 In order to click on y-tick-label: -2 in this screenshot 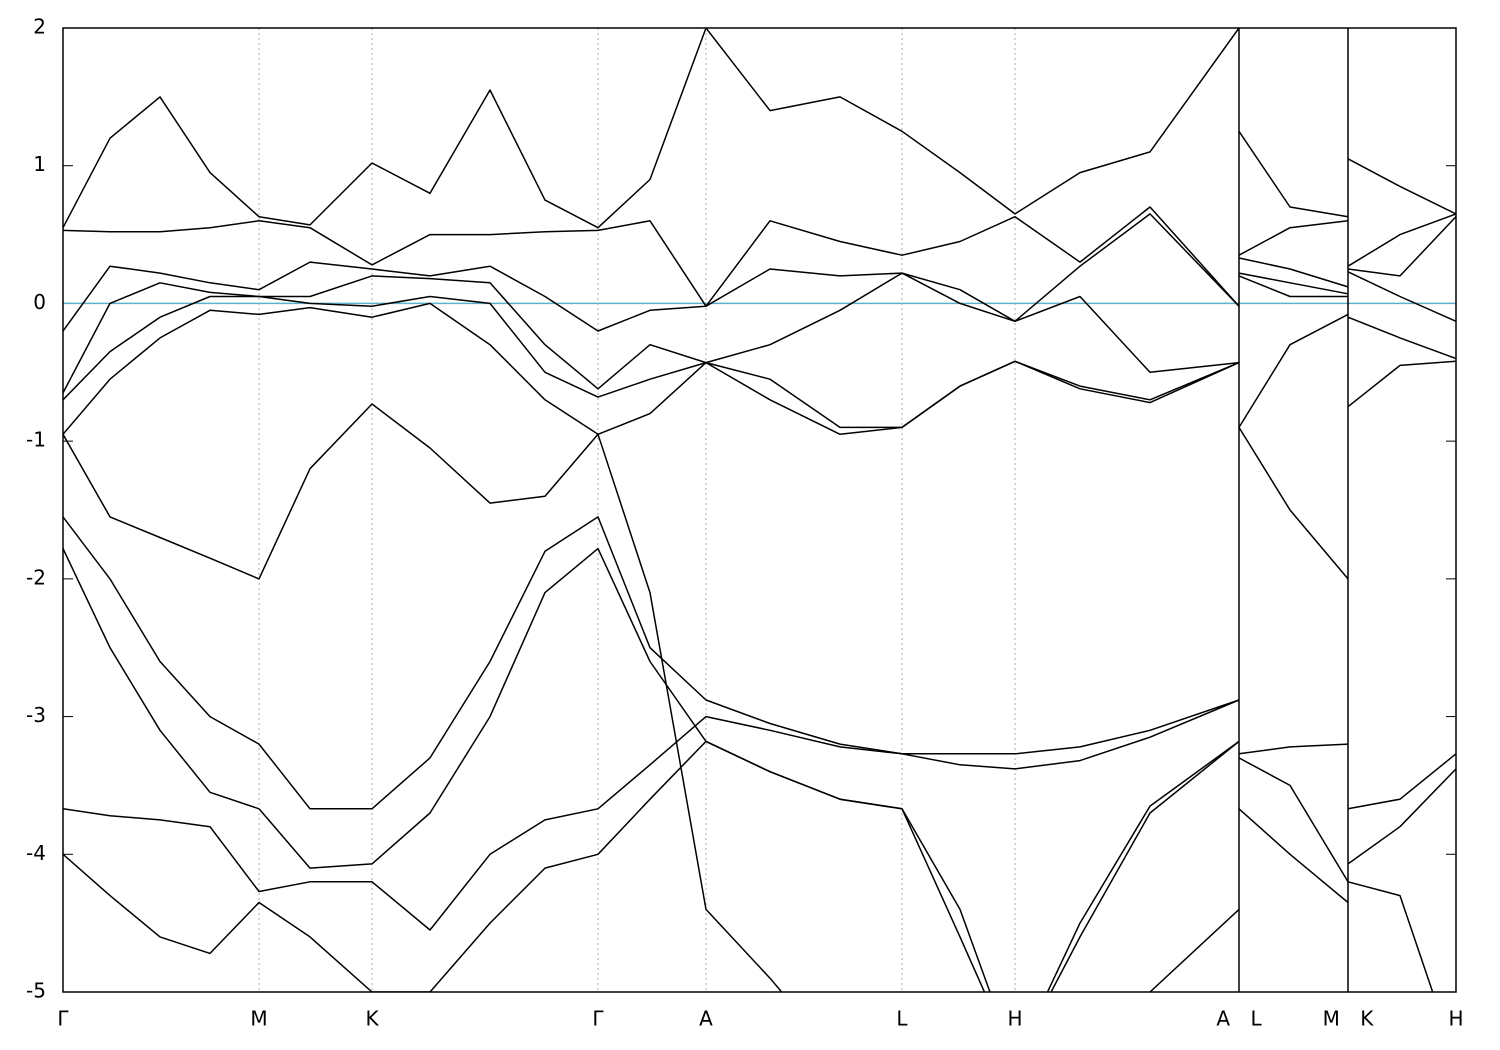, I will do `click(36, 577)`.